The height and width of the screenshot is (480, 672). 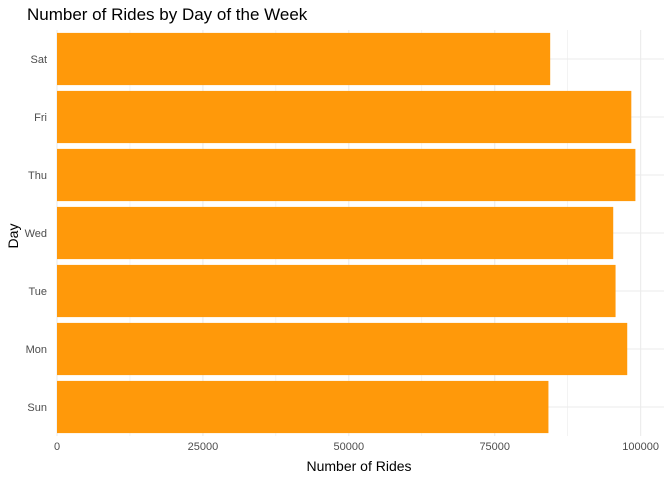 I want to click on x-tick-labels: 0 25000 50000 75000 100000, so click(x=356, y=447).